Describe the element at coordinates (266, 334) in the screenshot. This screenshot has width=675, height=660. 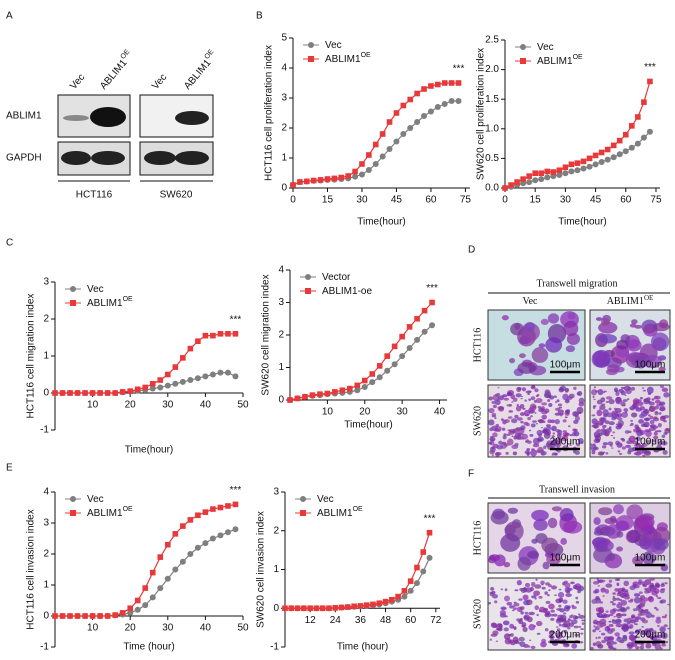
I see `y-axis-label: SW620 cell migration index` at that location.